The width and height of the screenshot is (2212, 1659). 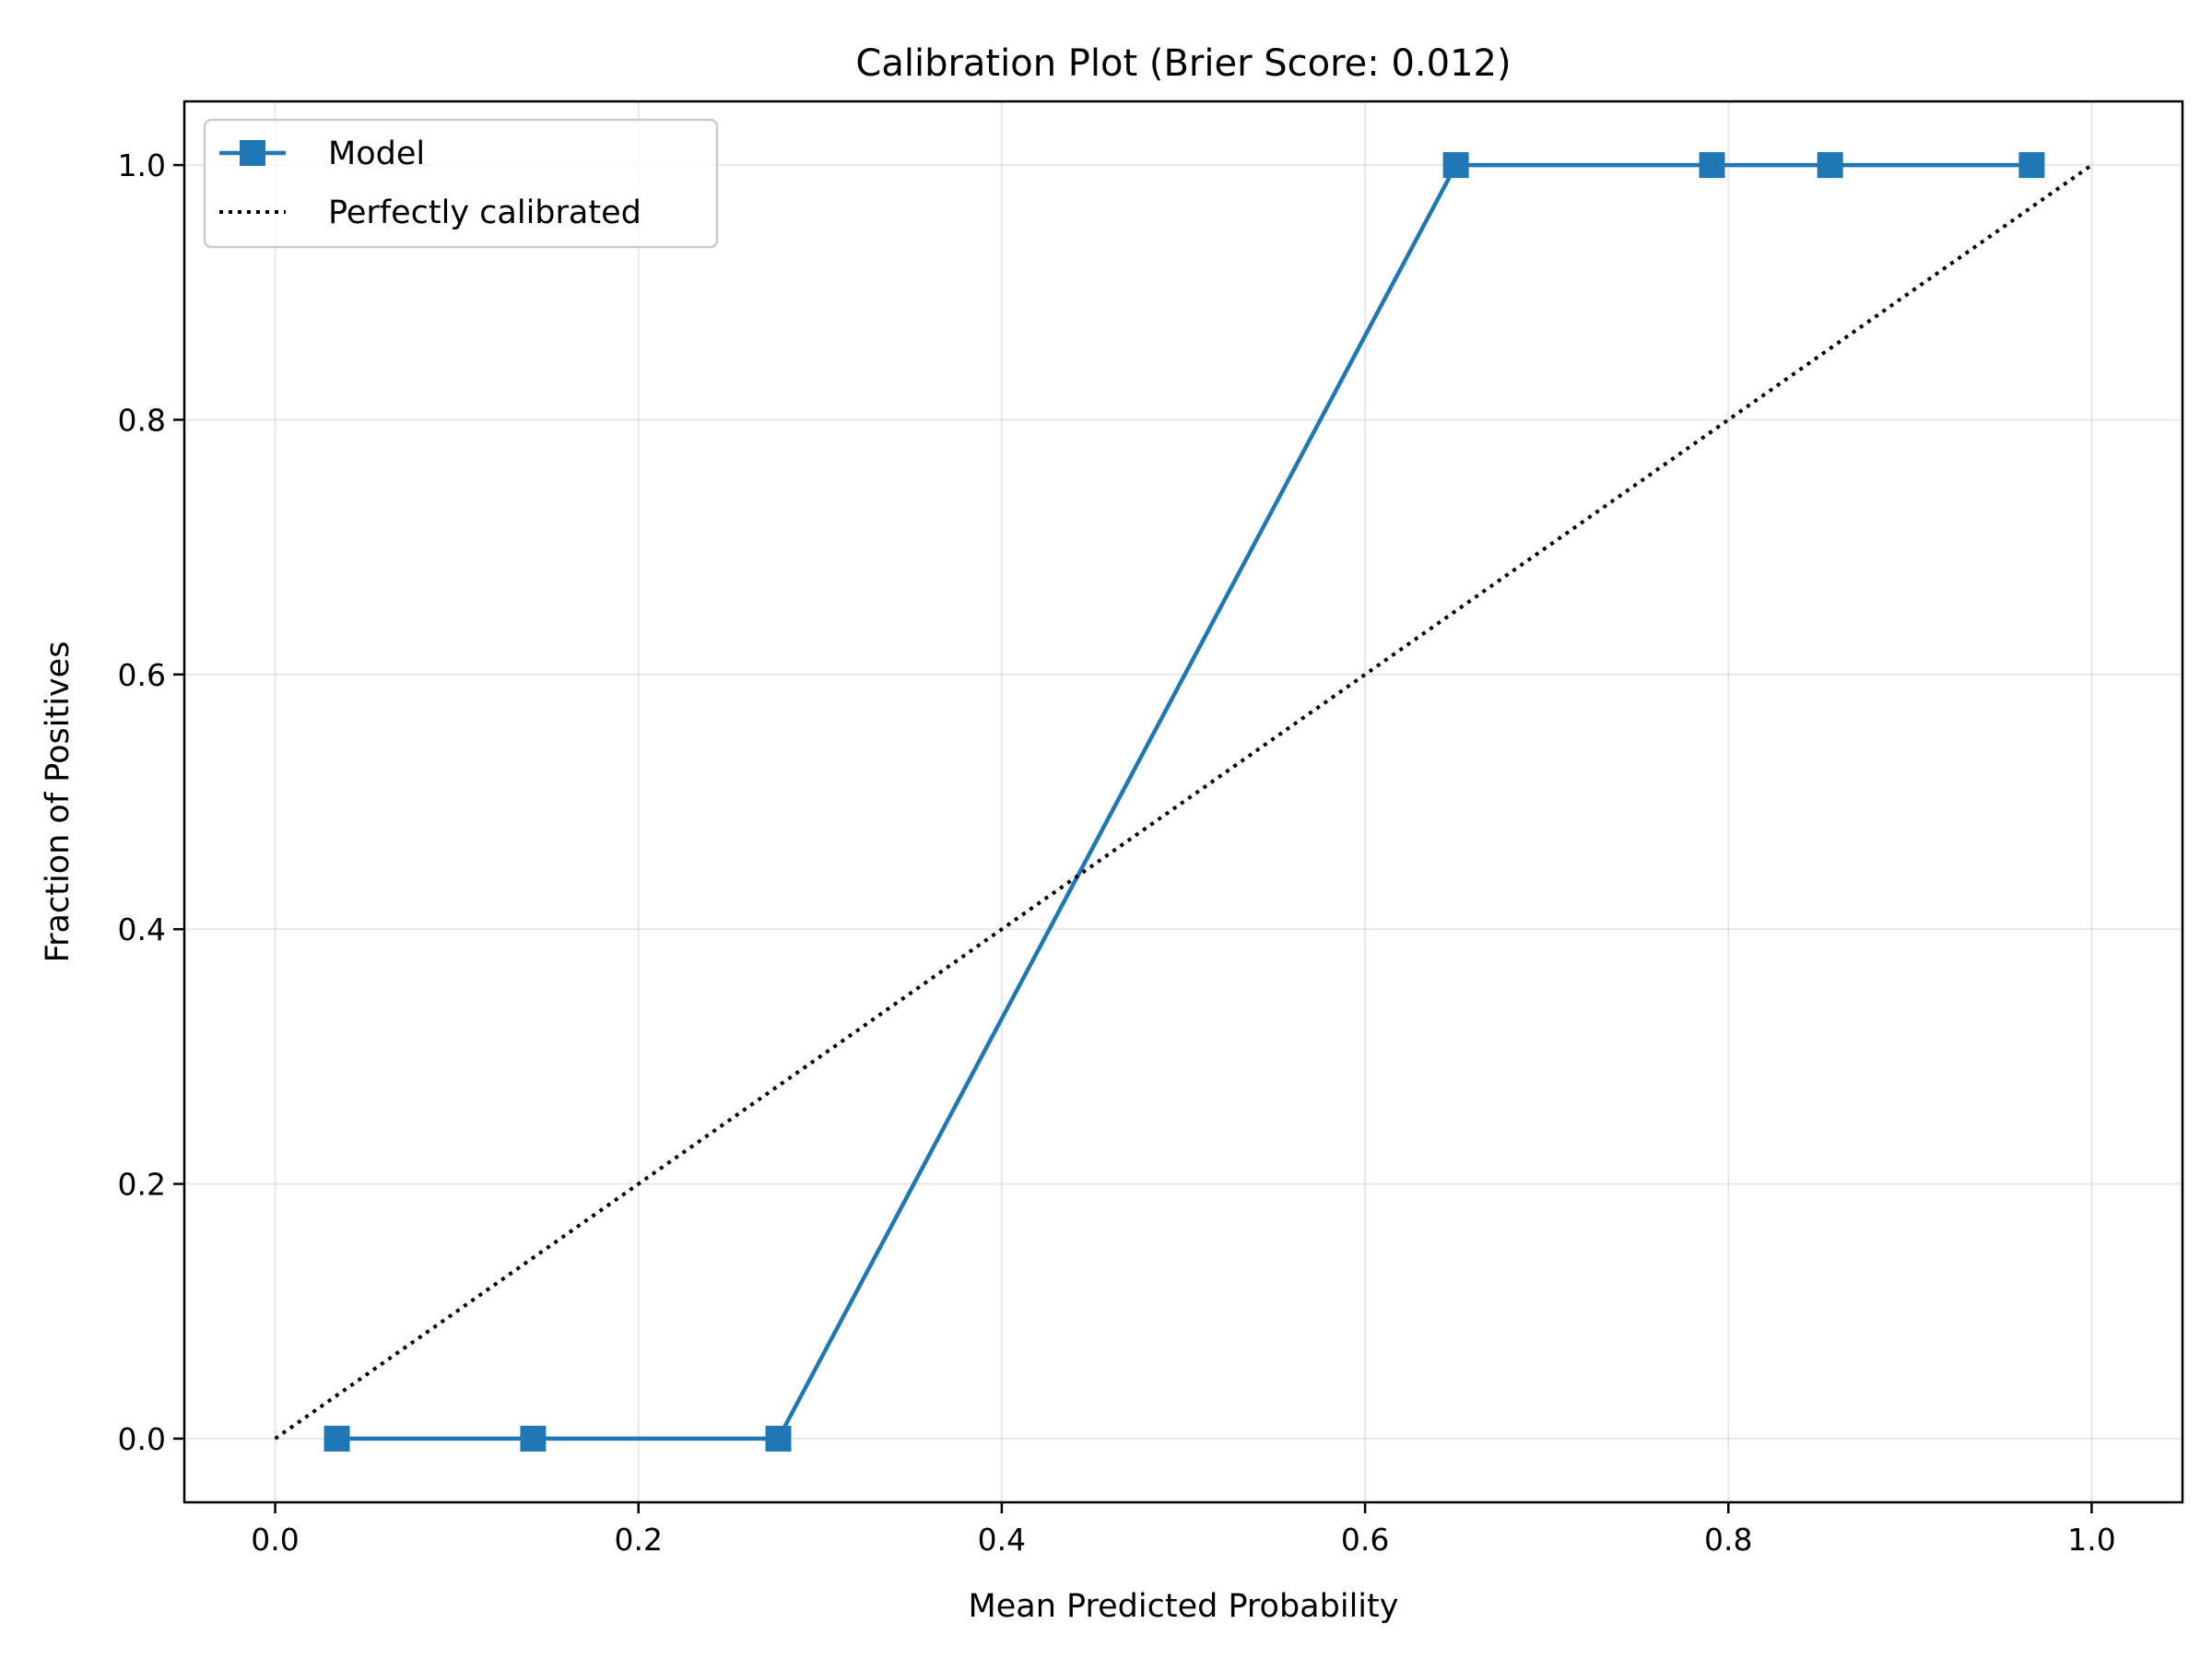 What do you see at coordinates (142, 420) in the screenshot?
I see `y-tick-label: 0.8` at bounding box center [142, 420].